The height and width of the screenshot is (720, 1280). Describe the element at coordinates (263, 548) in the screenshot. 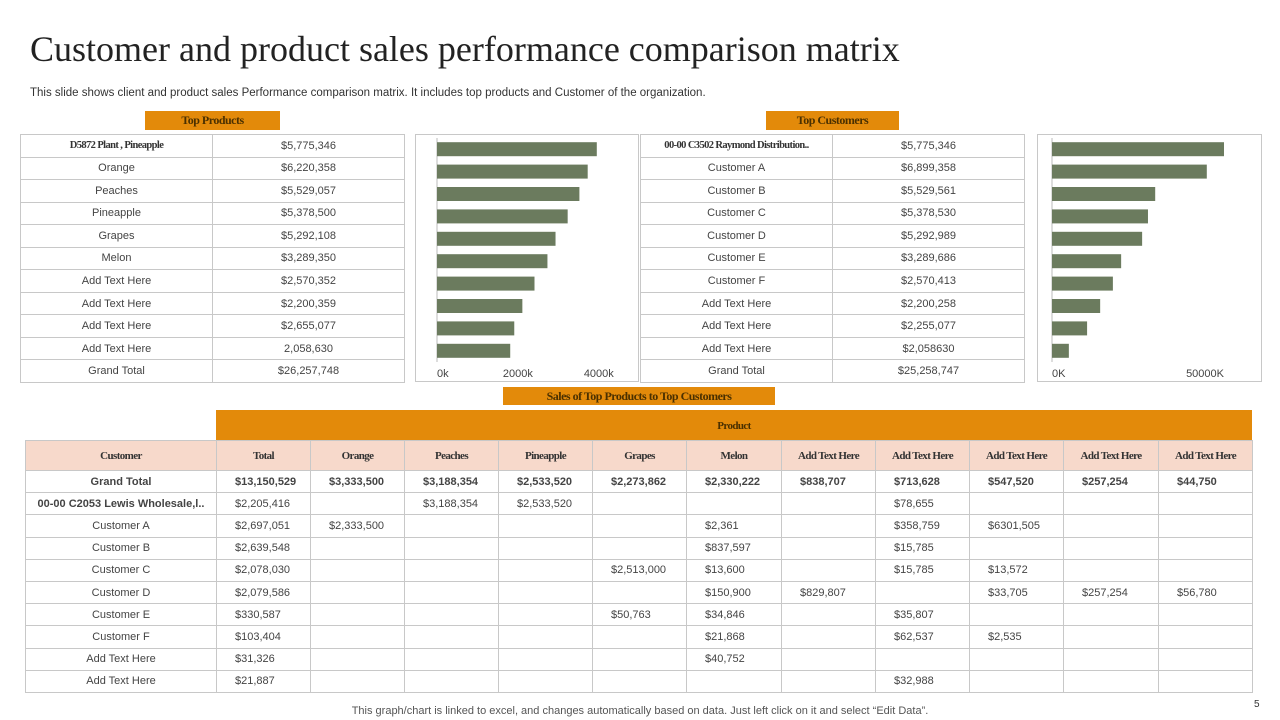

I see `matrix-cell: $2,639,548` at that location.